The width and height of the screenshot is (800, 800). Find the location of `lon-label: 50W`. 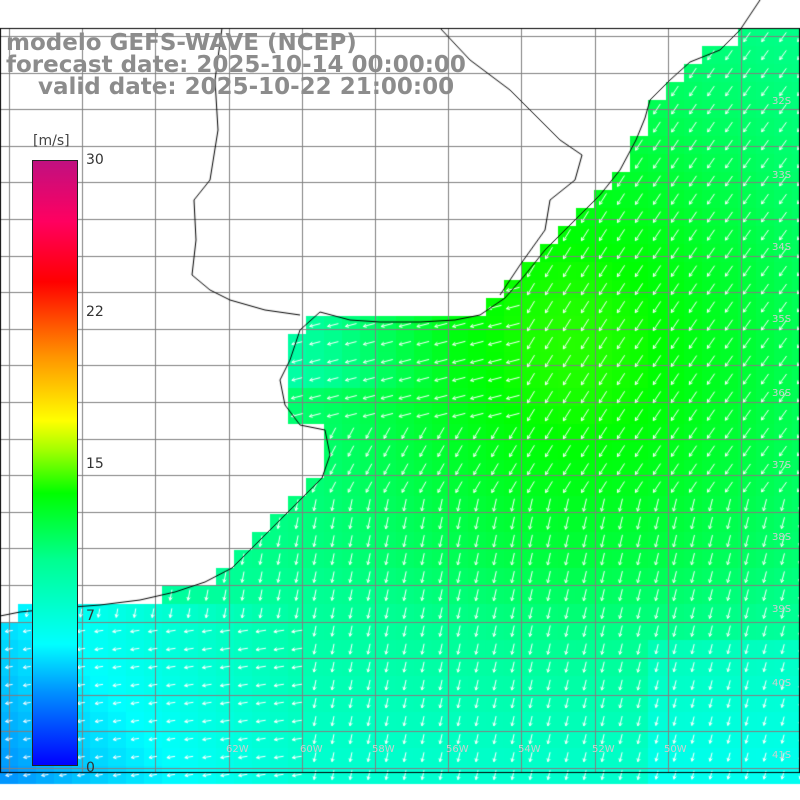

lon-label: 50W is located at coordinates (675, 749).